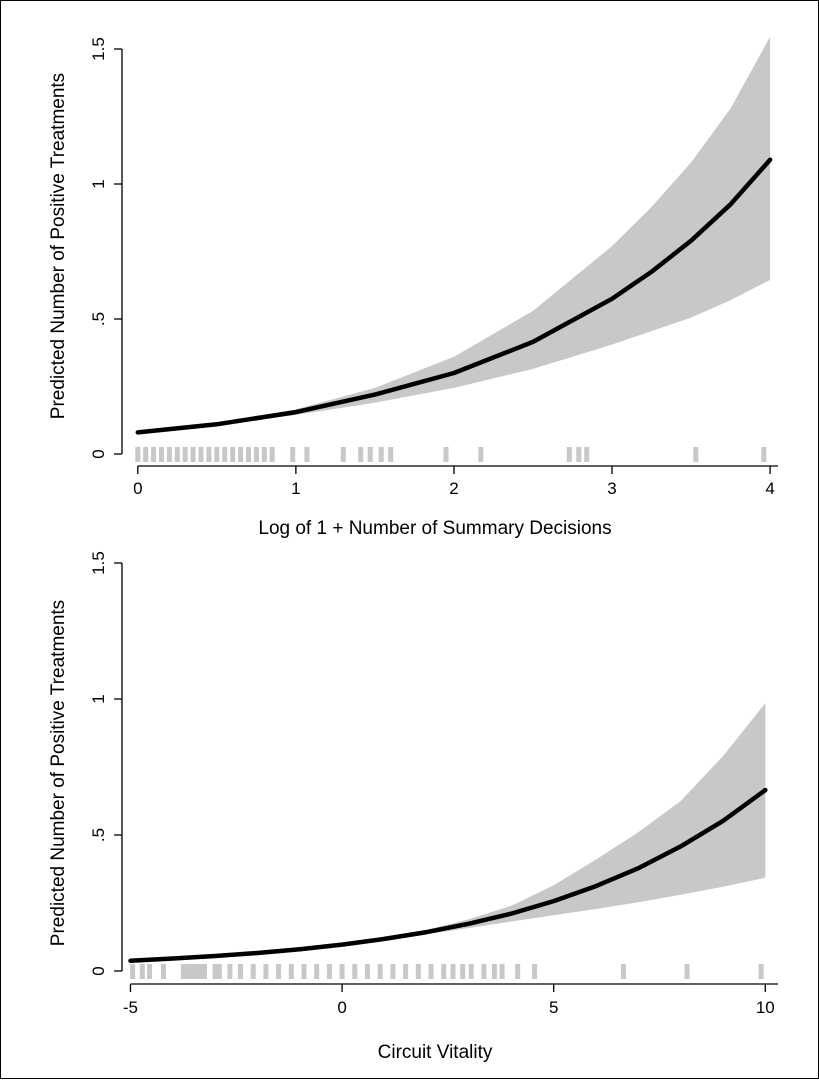 The height and width of the screenshot is (1083, 819). Describe the element at coordinates (553, 1007) in the screenshot. I see `x-tick-label: 5` at that location.